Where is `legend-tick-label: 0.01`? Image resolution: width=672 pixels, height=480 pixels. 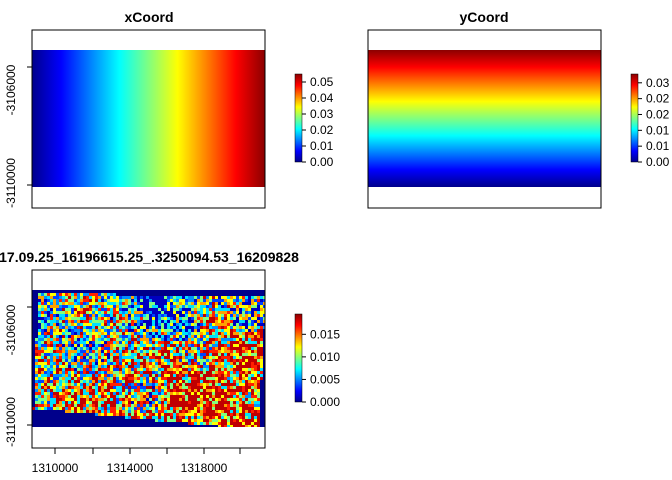 legend-tick-label: 0.01 is located at coordinates (322, 146).